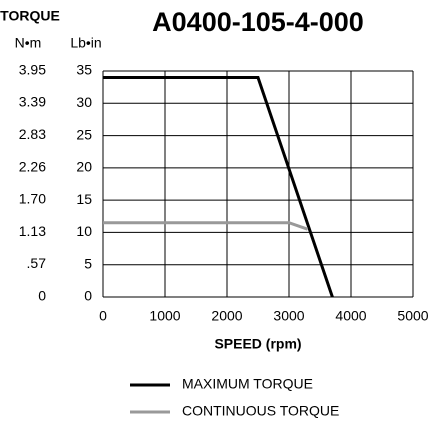 The width and height of the screenshot is (434, 430). Describe the element at coordinates (350, 316) in the screenshot. I see `x-tick-label: 4000` at that location.